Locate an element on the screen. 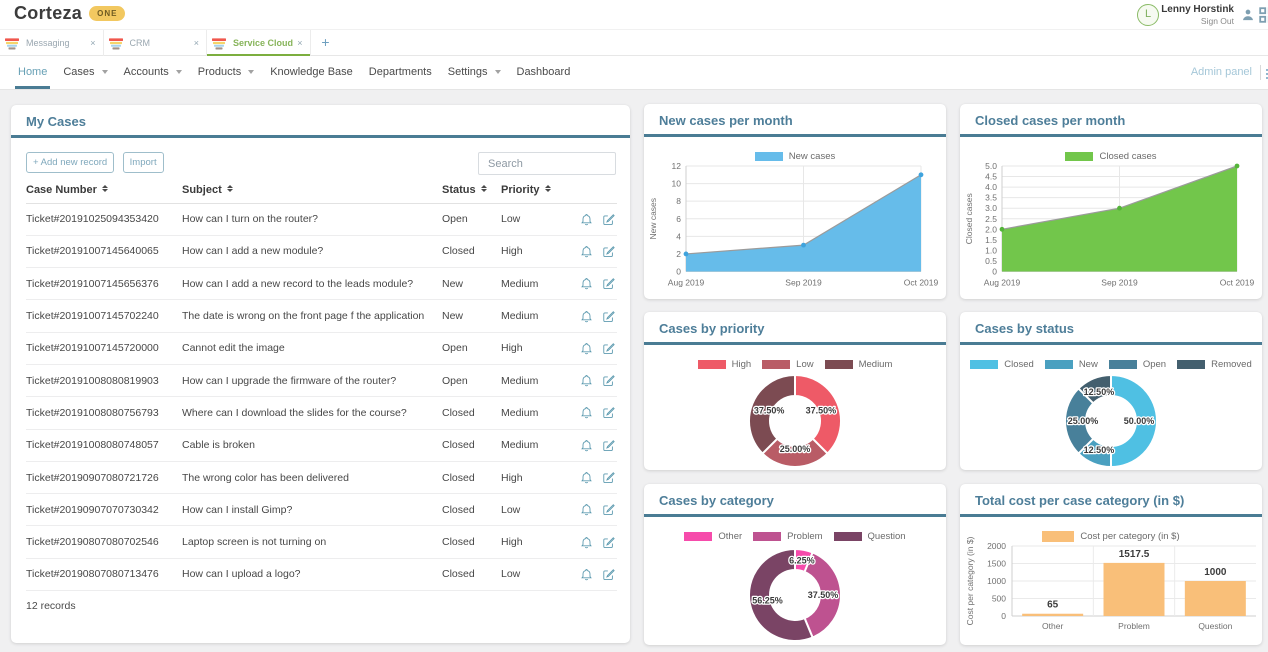  legend-item: New cases is located at coordinates (794, 156).